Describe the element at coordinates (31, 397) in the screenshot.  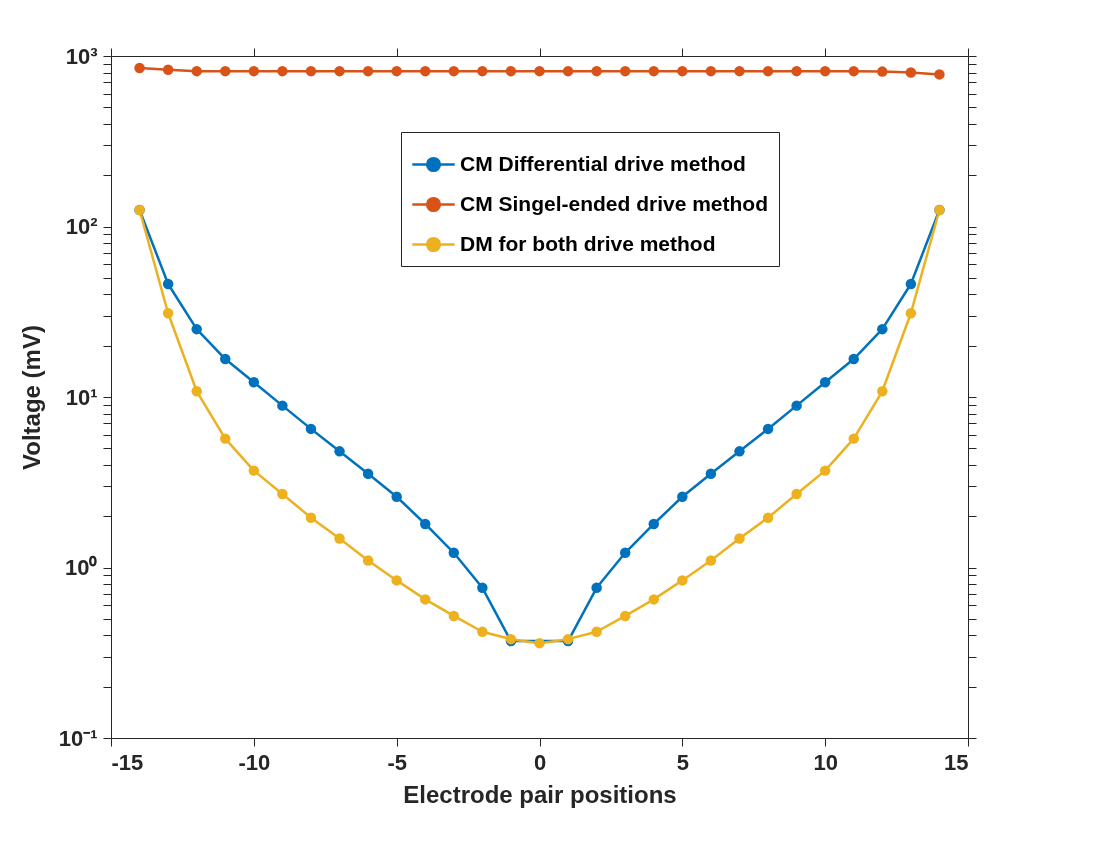
I see `y-axis-title: Voltage (mV)` at that location.